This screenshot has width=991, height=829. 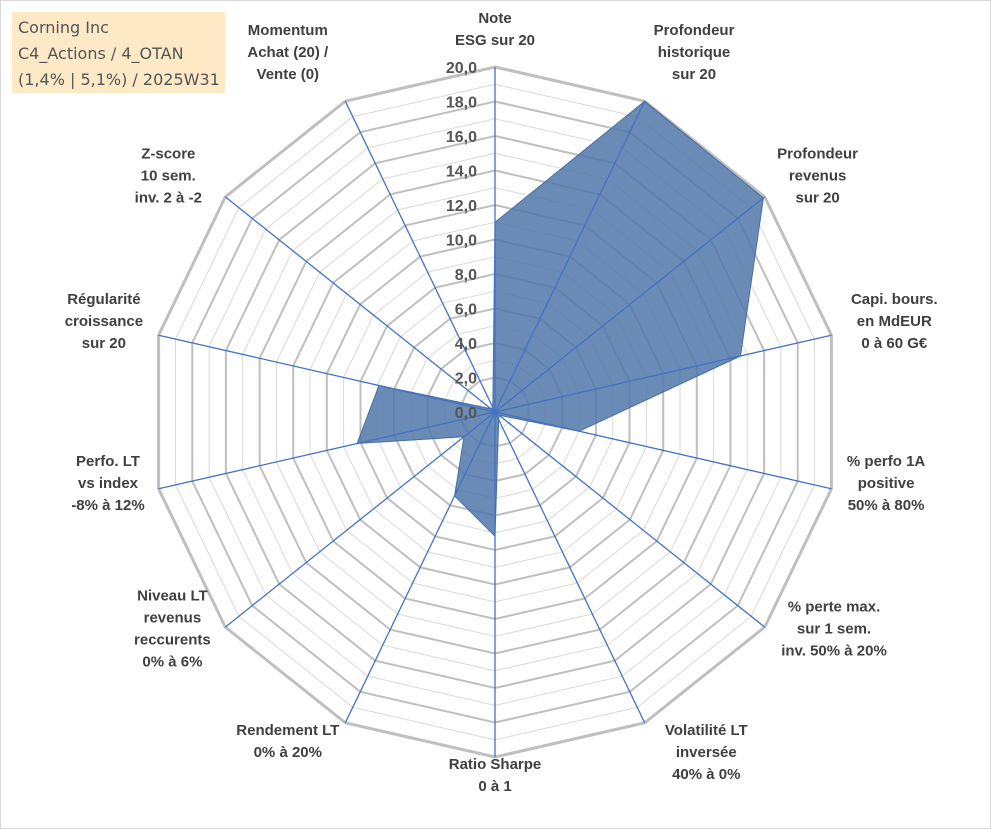 I want to click on axis-label: Volatilité LT inversée 40% à 0%, so click(x=706, y=752).